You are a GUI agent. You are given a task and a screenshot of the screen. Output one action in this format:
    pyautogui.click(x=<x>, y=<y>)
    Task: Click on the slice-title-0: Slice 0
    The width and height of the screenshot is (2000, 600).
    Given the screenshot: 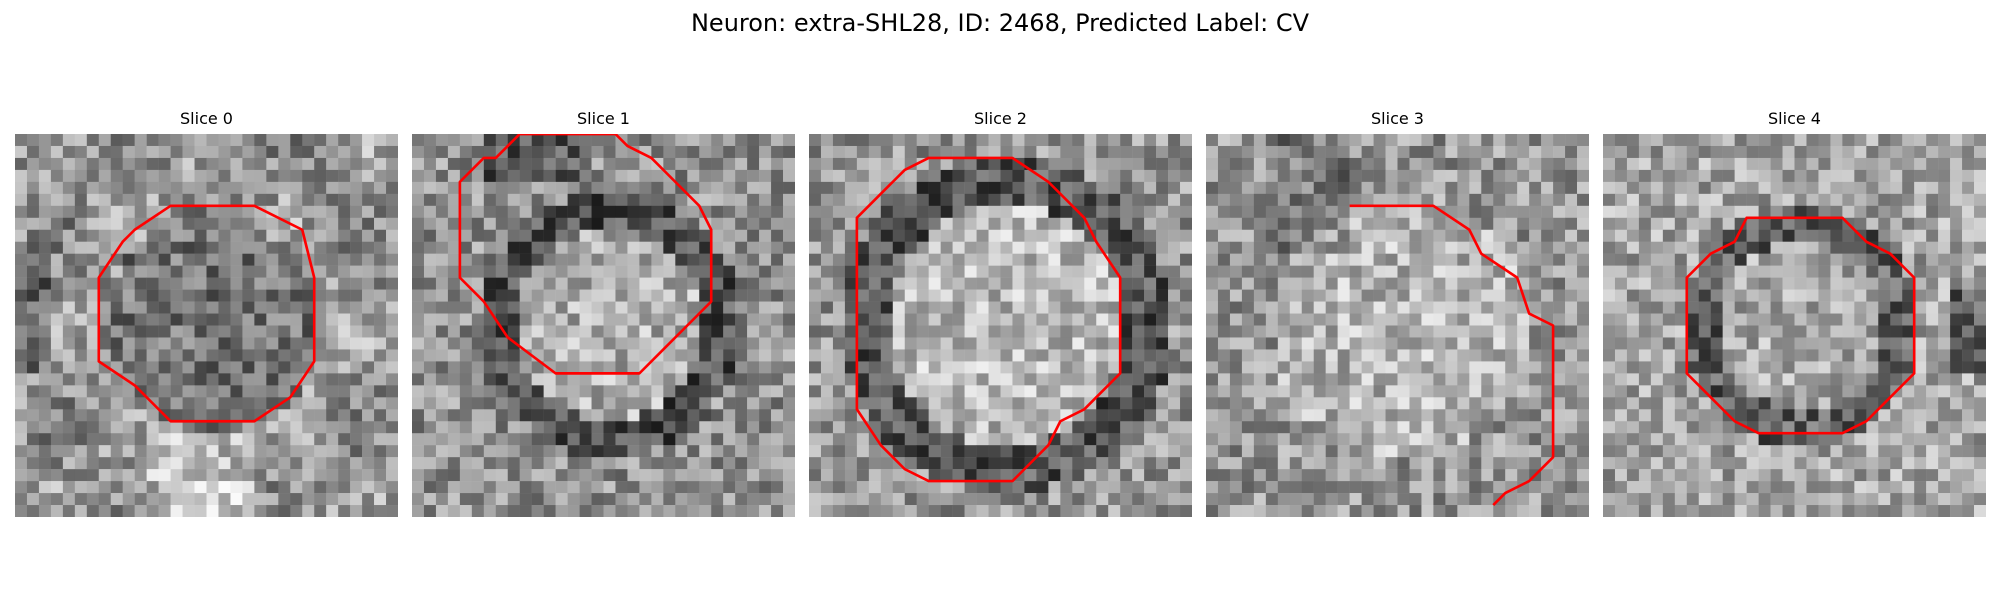 What is the action you would take?
    pyautogui.click(x=206, y=118)
    